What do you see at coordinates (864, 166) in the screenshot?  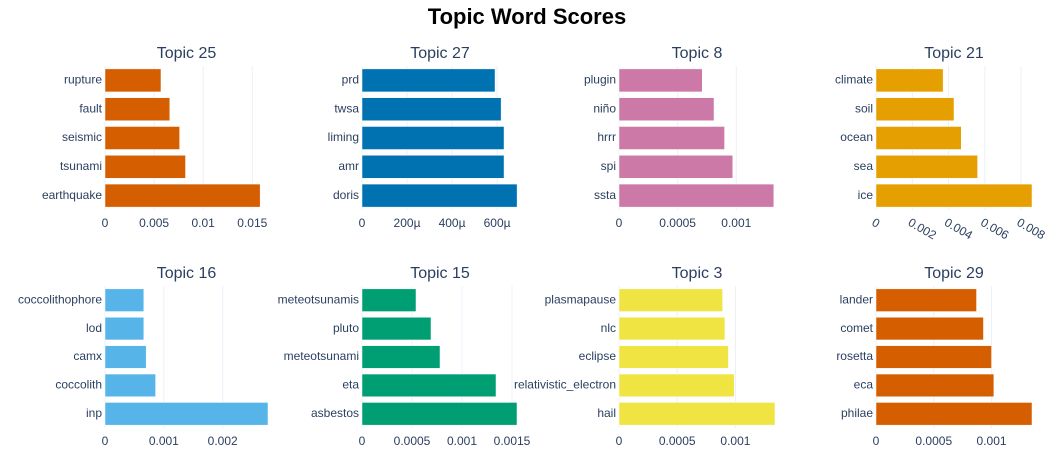 I see `y-tick-label: sea` at bounding box center [864, 166].